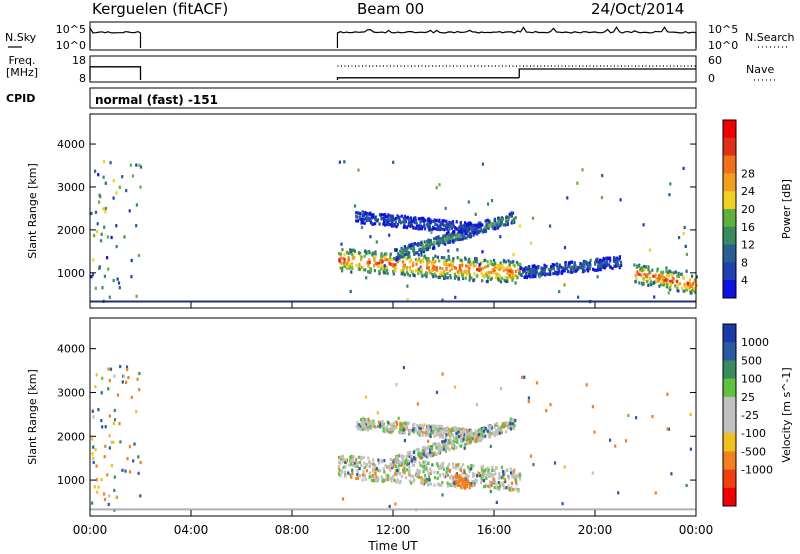 The height and width of the screenshot is (554, 800). What do you see at coordinates (79, 60) in the screenshot?
I see `freq-tick-hi: 18` at bounding box center [79, 60].